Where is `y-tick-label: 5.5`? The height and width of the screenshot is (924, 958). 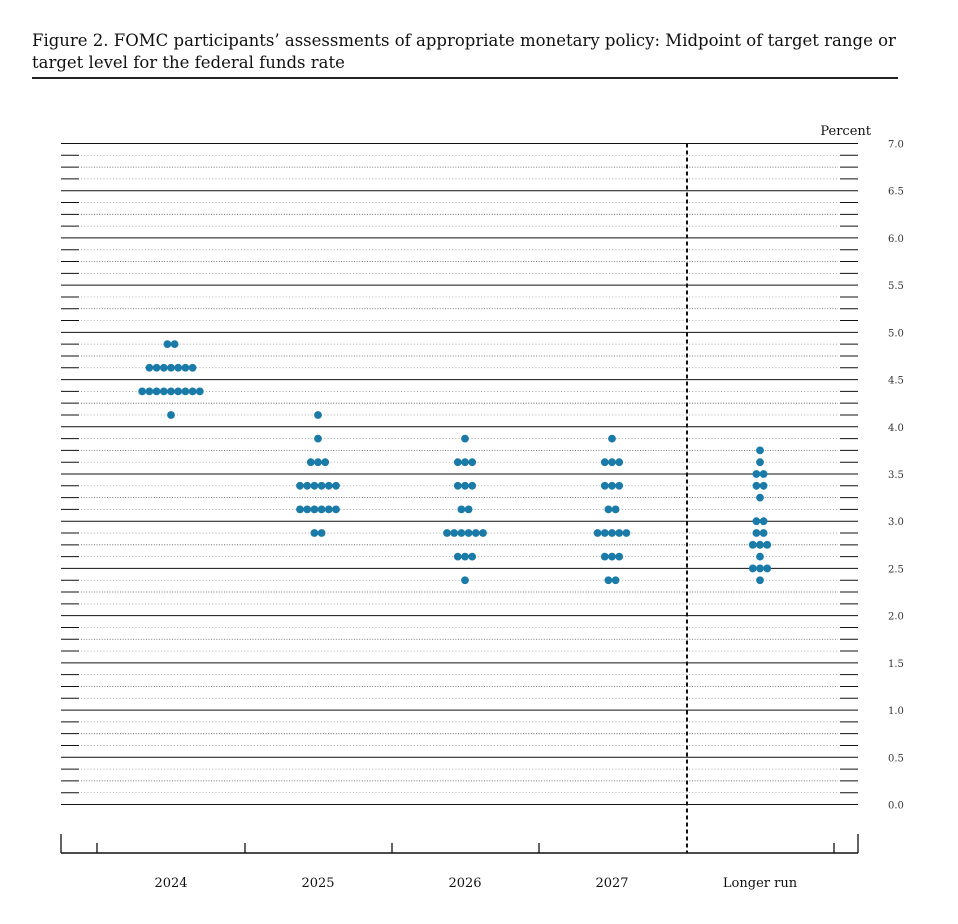 y-tick-label: 5.5 is located at coordinates (896, 286).